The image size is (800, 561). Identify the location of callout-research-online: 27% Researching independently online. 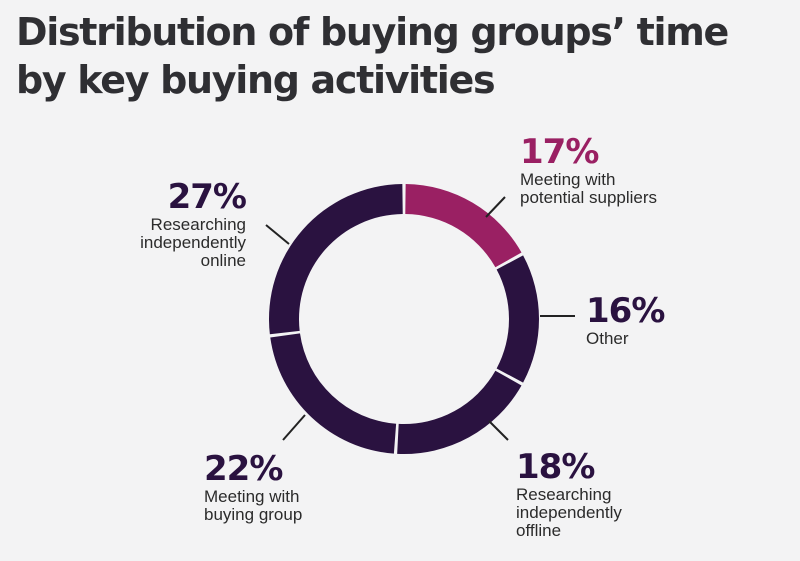
(171, 223).